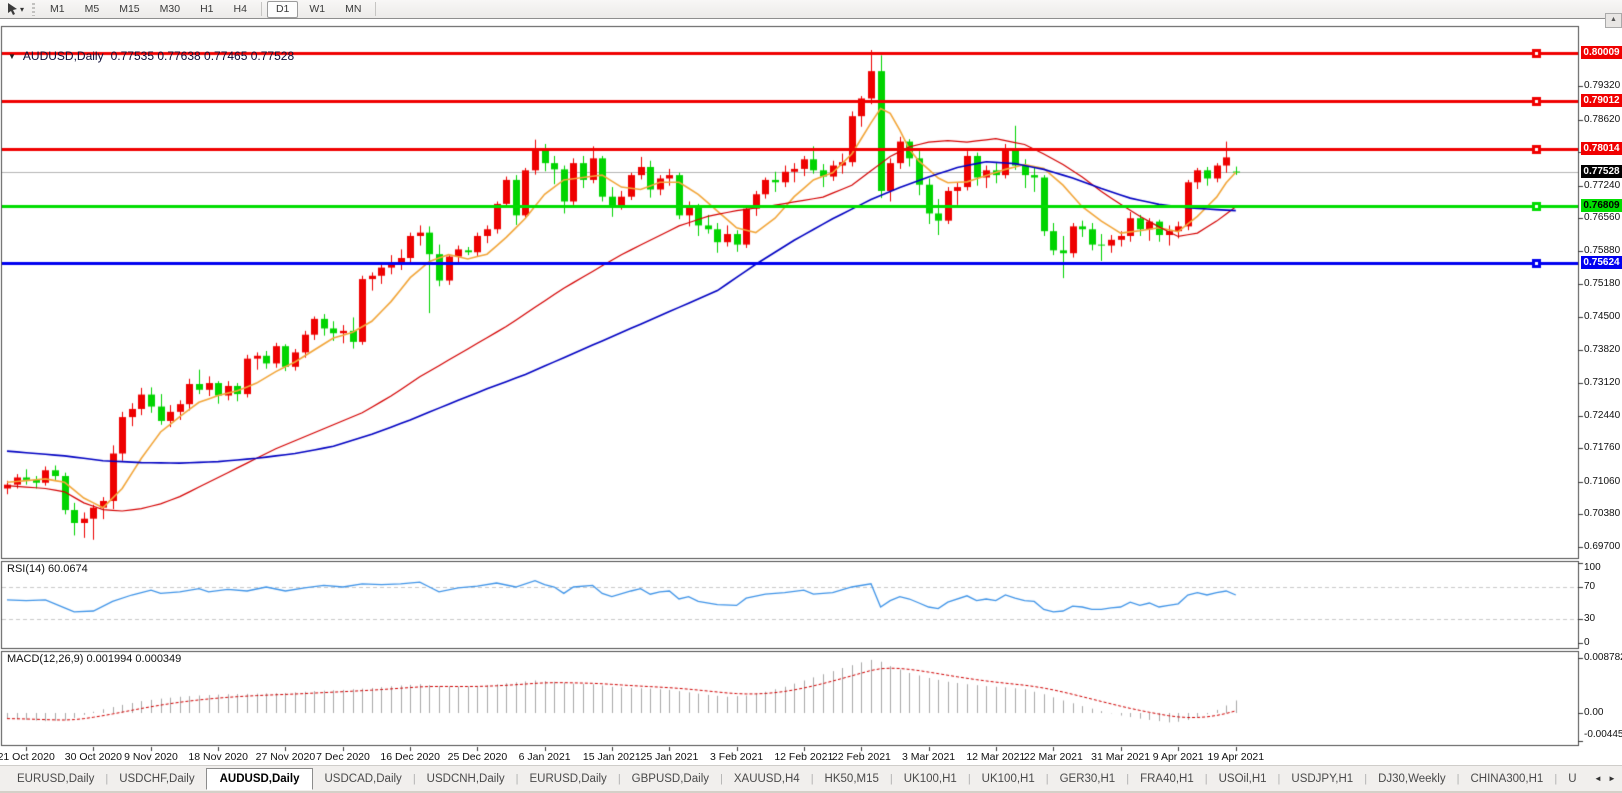 The width and height of the screenshot is (1622, 793). I want to click on price-axis-label: 0.69700, so click(1602, 546).